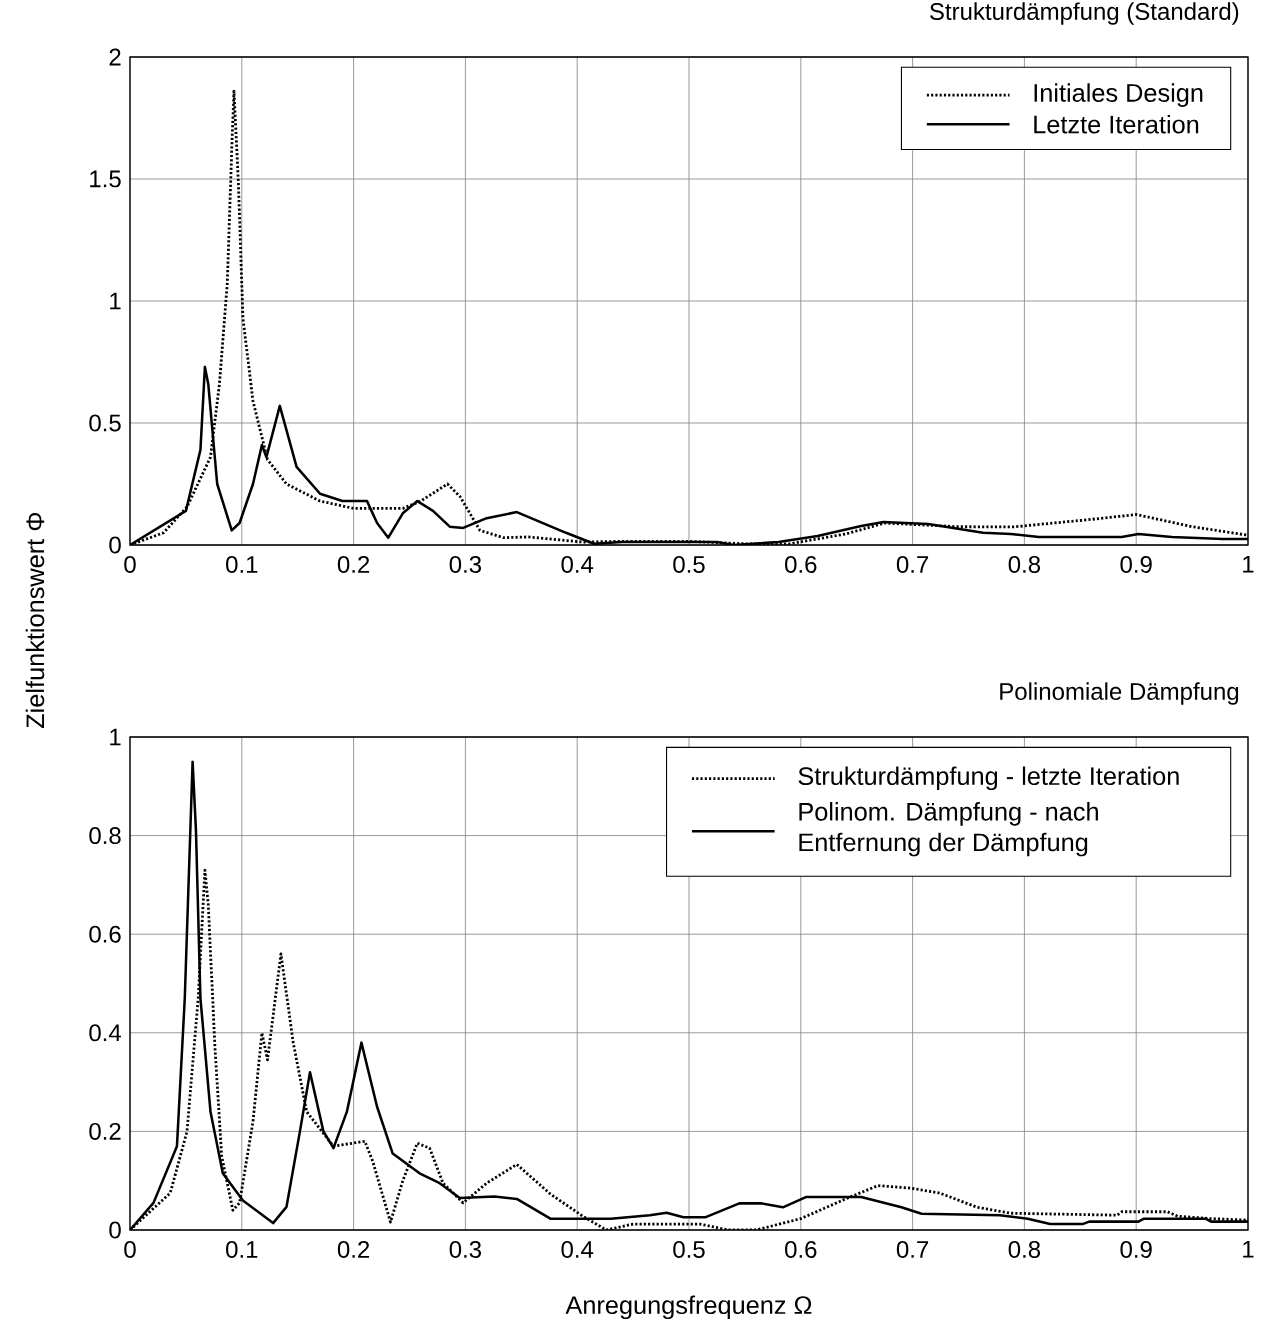  Describe the element at coordinates (688, 1307) in the screenshot. I see `x-axis-title: Anregungsfrequenz Ω` at that location.